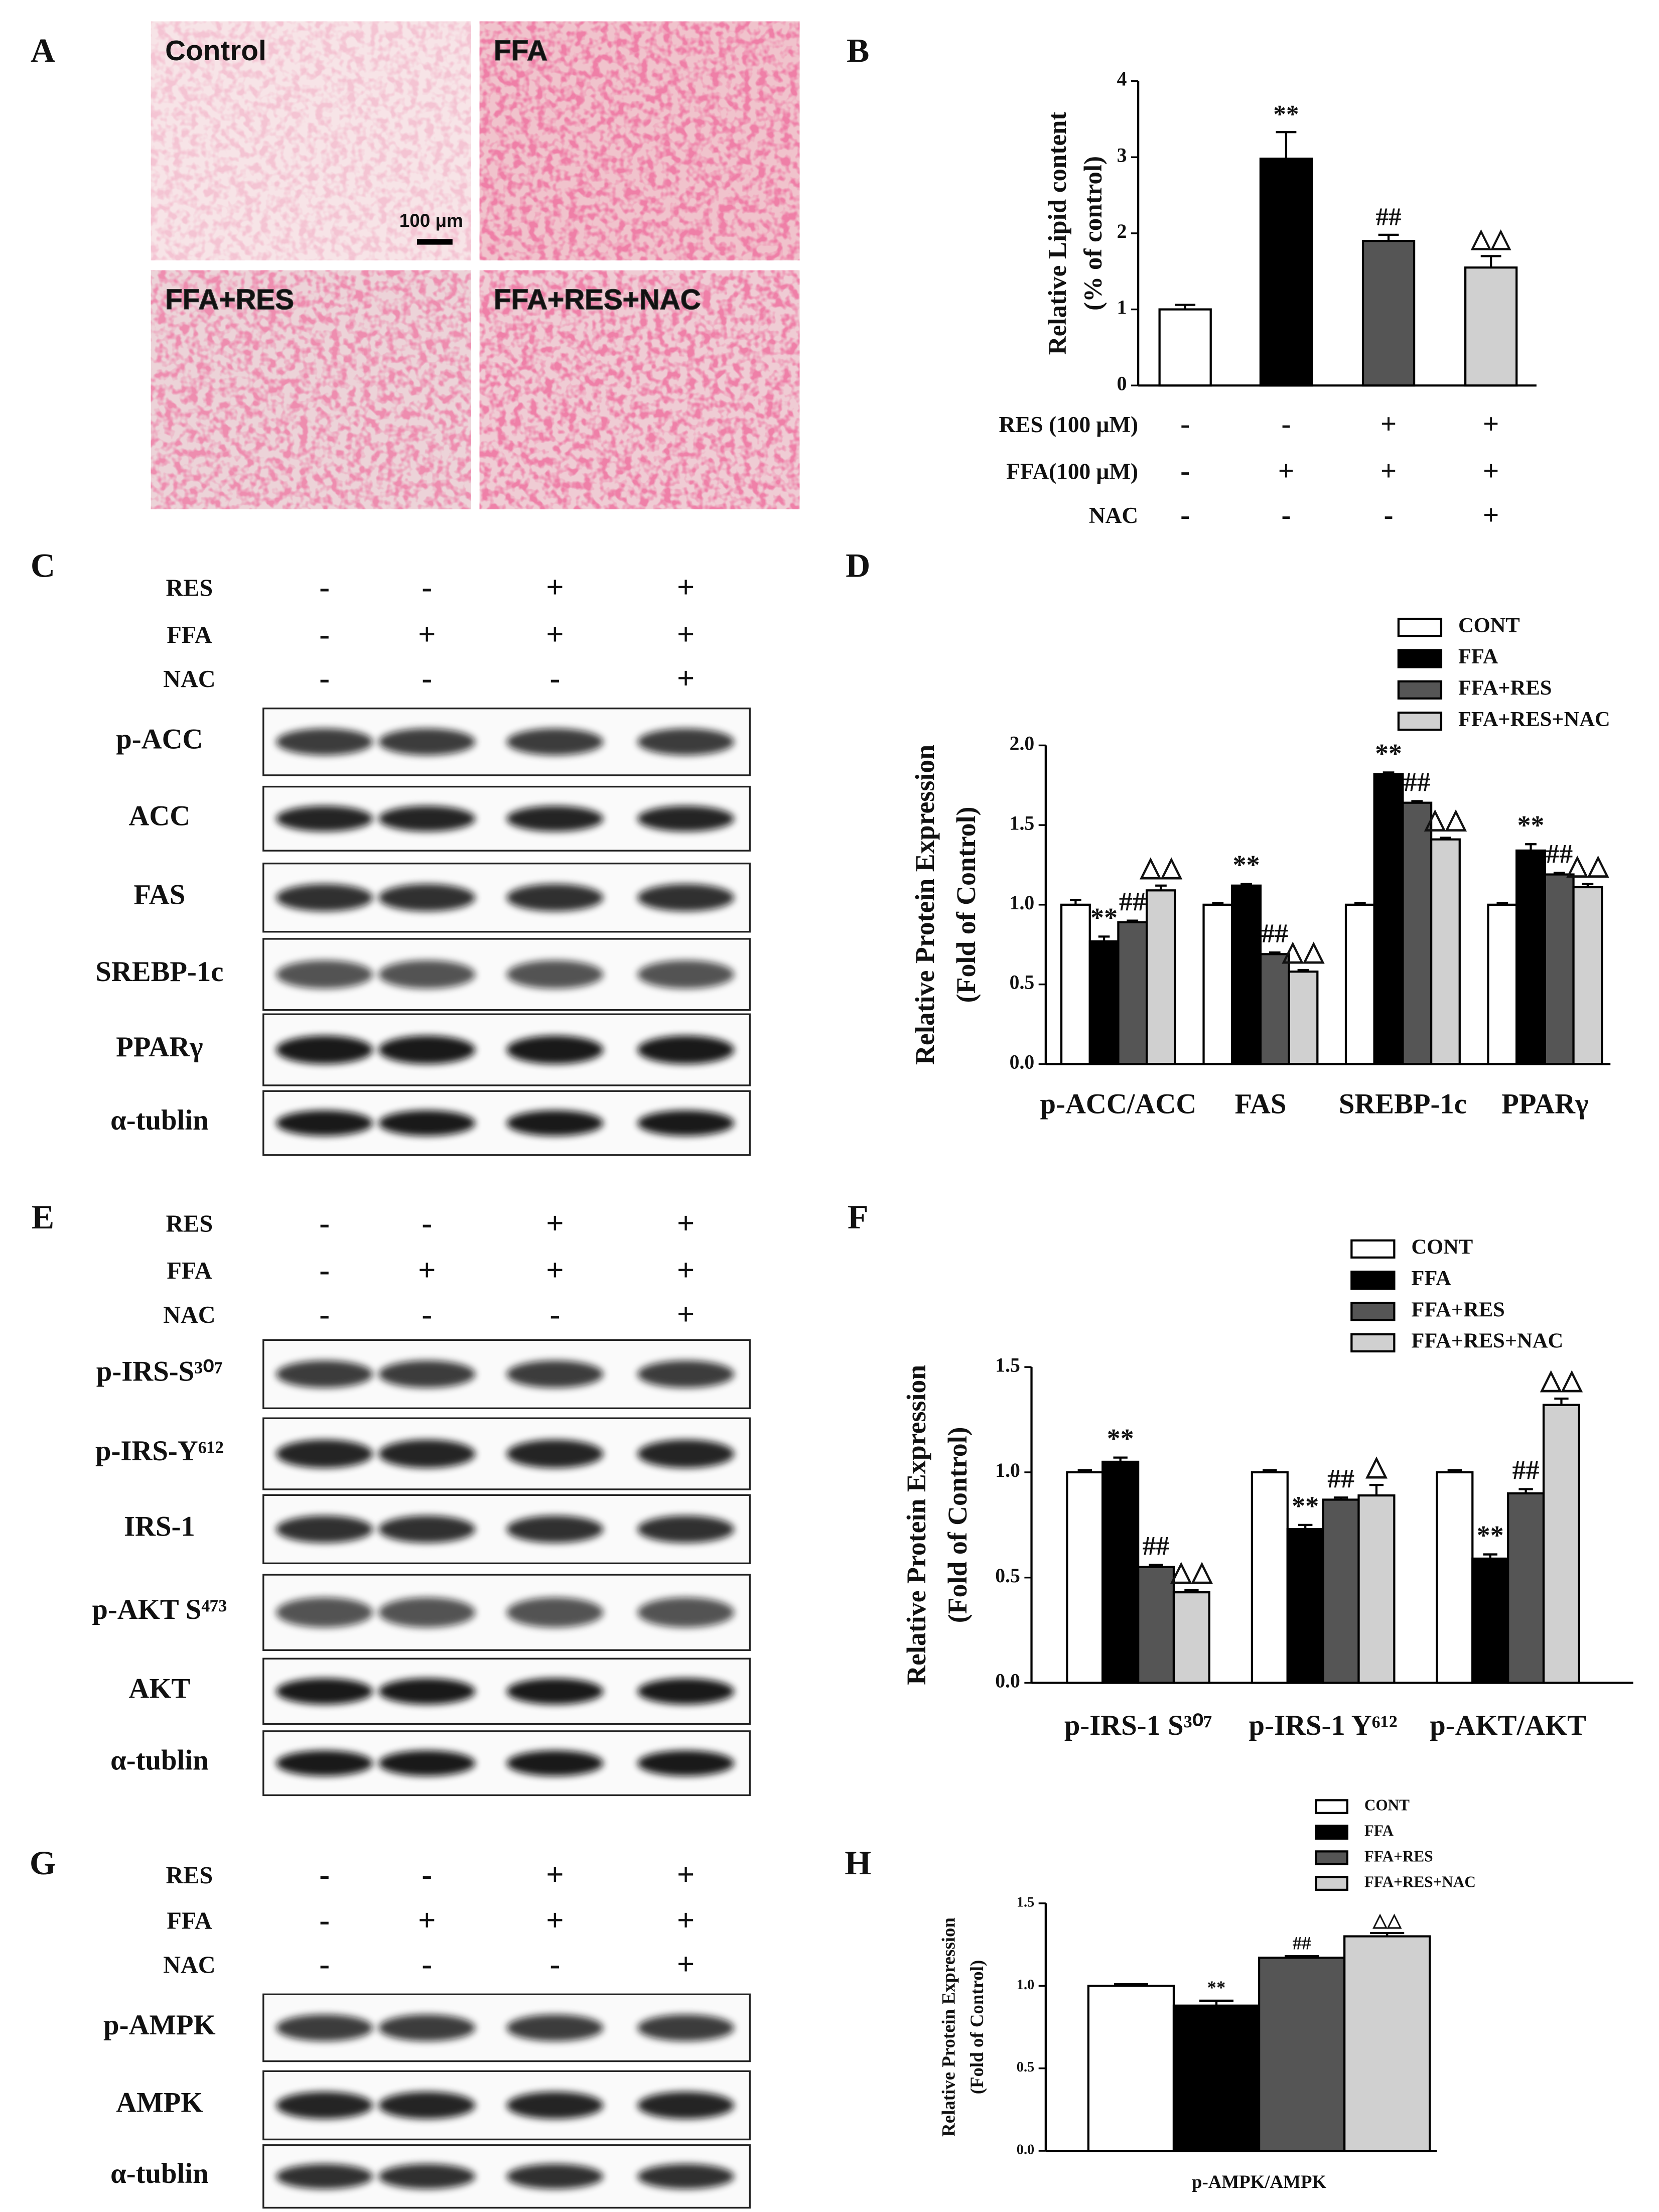 This screenshot has height=2212, width=1659. Describe the element at coordinates (1118, 1104) in the screenshot. I see `x-tick-label: p-ACC/ACC` at that location.